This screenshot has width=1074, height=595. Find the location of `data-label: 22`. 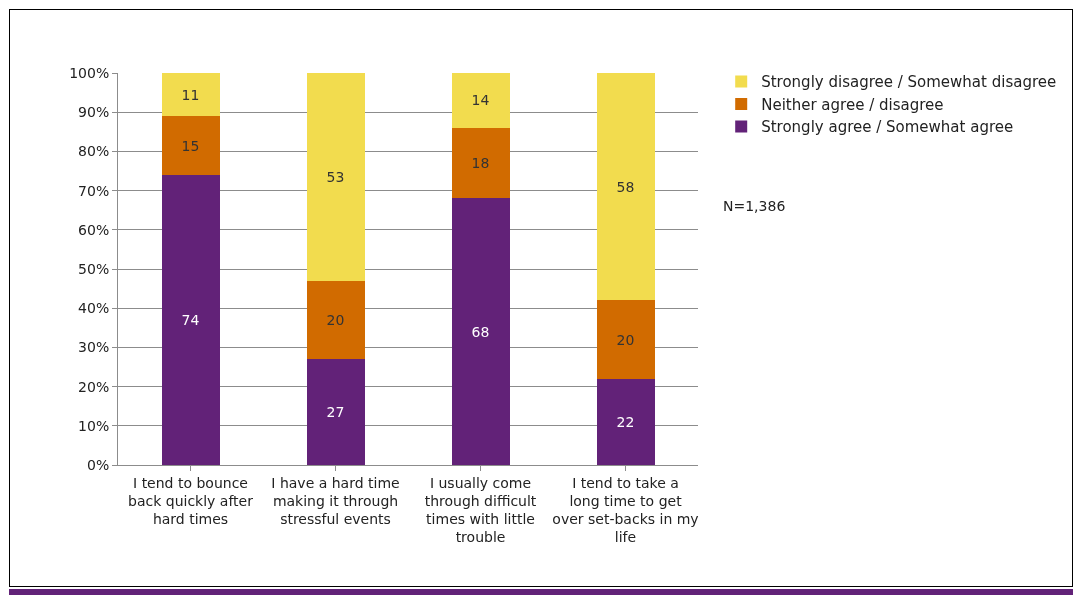

data-label: 22 is located at coordinates (625, 421).